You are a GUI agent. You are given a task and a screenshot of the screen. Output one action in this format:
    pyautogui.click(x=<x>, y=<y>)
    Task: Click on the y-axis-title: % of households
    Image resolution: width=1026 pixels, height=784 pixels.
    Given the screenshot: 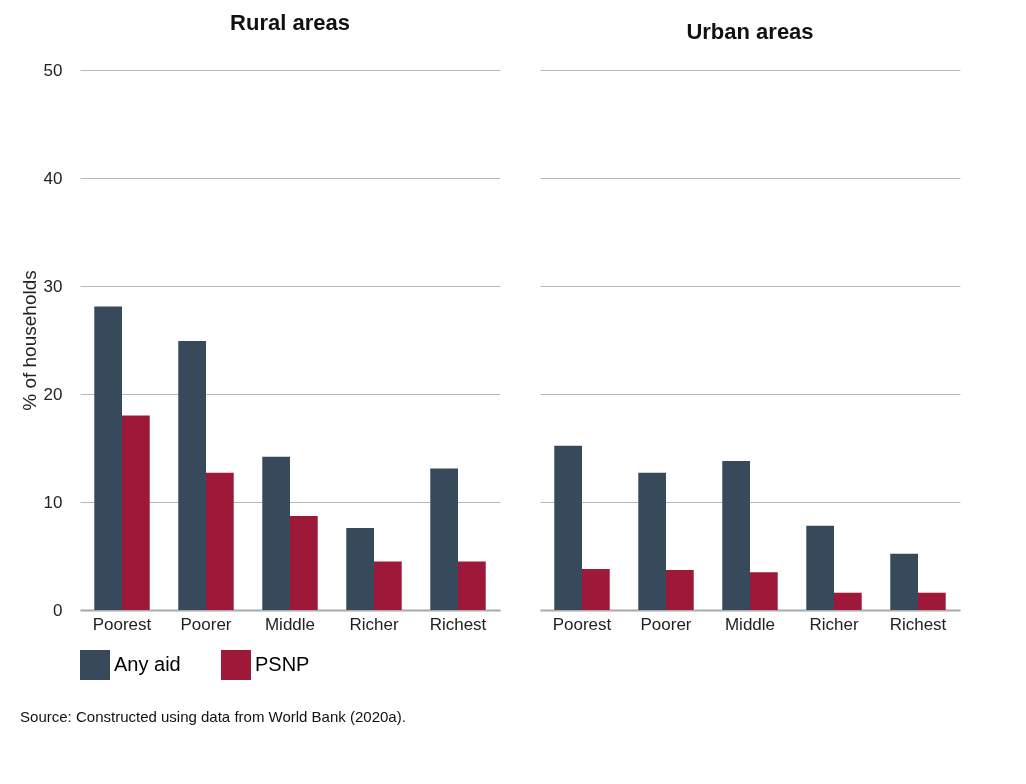 What is the action you would take?
    pyautogui.click(x=29, y=340)
    